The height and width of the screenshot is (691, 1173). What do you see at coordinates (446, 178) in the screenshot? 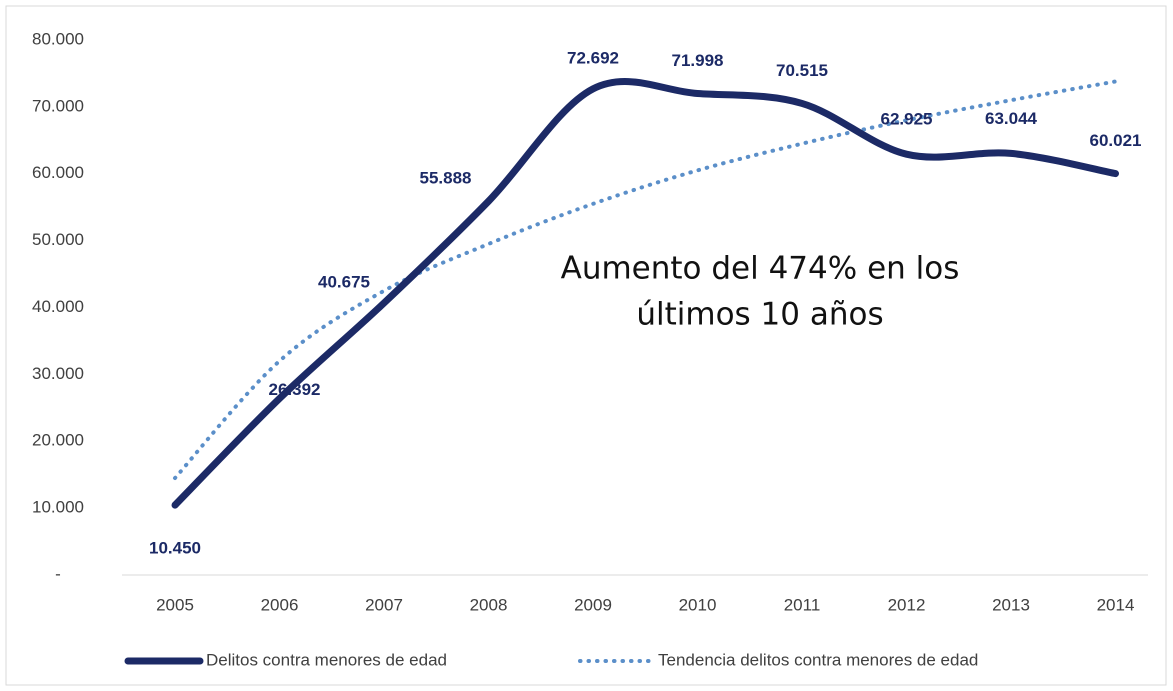
I see `data-label: 55.888` at bounding box center [446, 178].